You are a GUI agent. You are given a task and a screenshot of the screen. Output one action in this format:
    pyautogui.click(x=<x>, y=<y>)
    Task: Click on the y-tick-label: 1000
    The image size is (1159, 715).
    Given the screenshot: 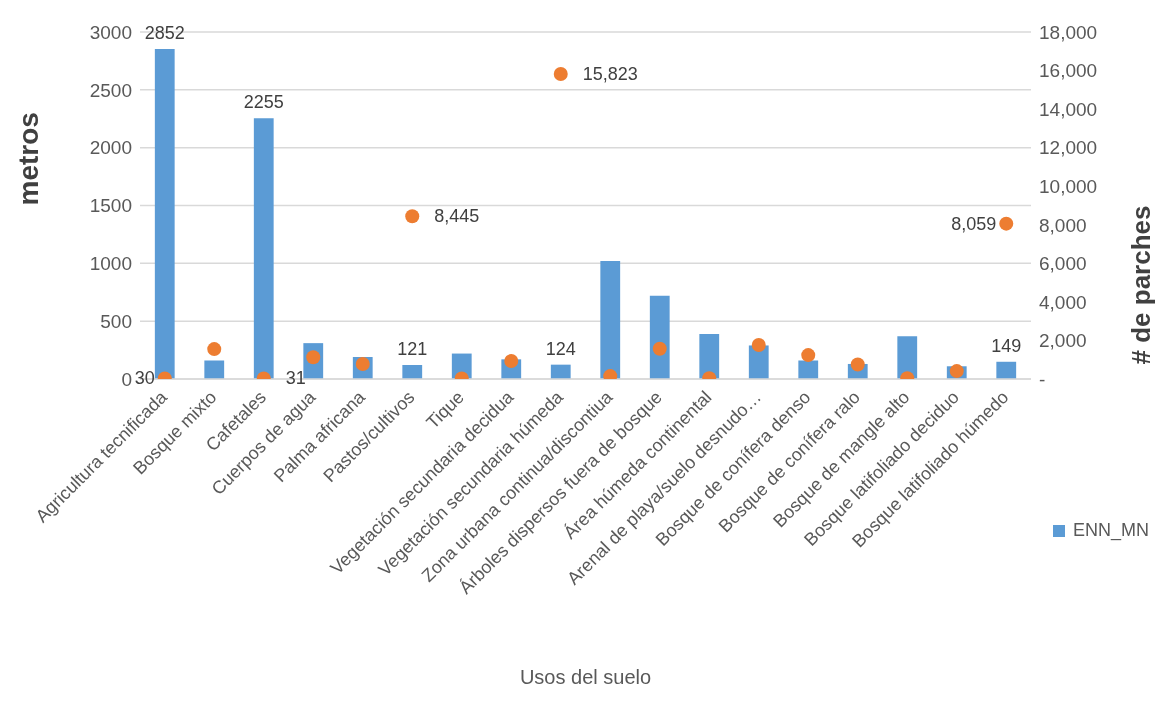 What is the action you would take?
    pyautogui.click(x=110, y=264)
    